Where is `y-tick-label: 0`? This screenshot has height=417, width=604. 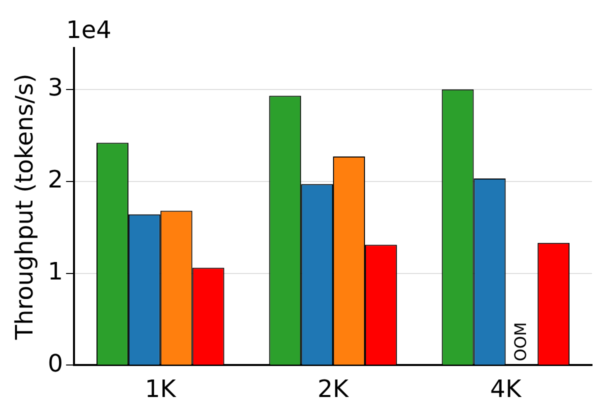
y-tick-label: 0 is located at coordinates (56, 363).